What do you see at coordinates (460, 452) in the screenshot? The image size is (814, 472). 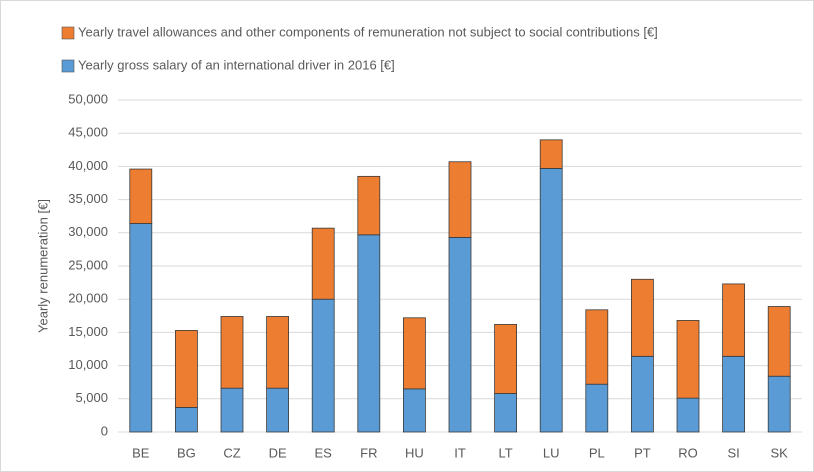 I see `x-tick-label: IT` at bounding box center [460, 452].